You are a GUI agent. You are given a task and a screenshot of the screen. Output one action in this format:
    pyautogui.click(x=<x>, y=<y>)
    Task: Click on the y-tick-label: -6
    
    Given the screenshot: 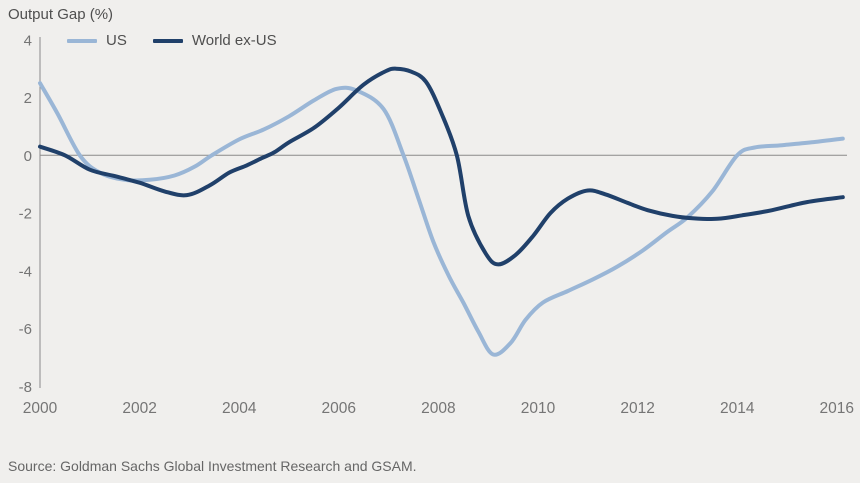 What is the action you would take?
    pyautogui.click(x=25, y=329)
    